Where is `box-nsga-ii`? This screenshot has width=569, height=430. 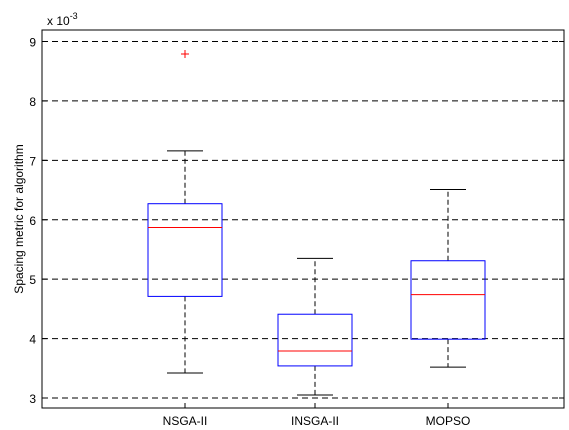
box-nsga-ii is located at coordinates (185, 211).